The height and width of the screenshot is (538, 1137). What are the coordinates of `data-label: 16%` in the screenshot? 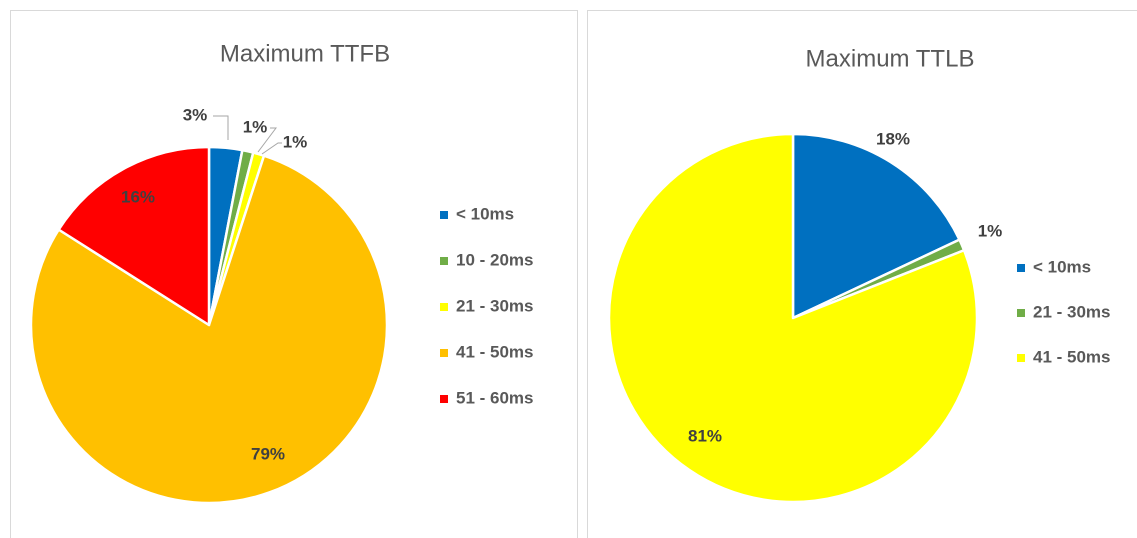 It's located at (138, 196).